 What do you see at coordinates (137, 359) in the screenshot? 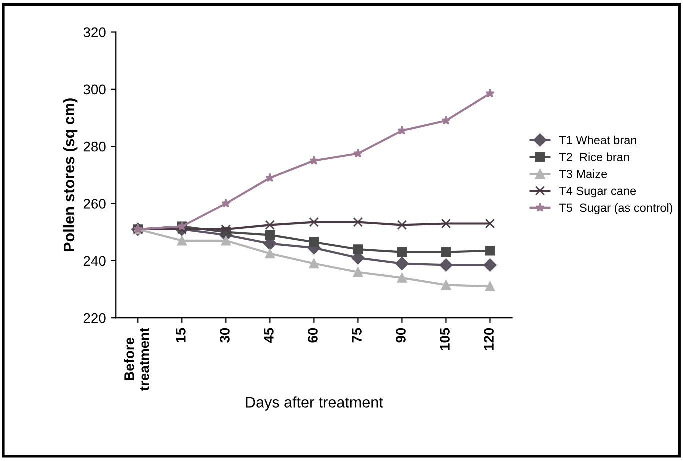
I see `x-tick-label: Before treatment` at bounding box center [137, 359].